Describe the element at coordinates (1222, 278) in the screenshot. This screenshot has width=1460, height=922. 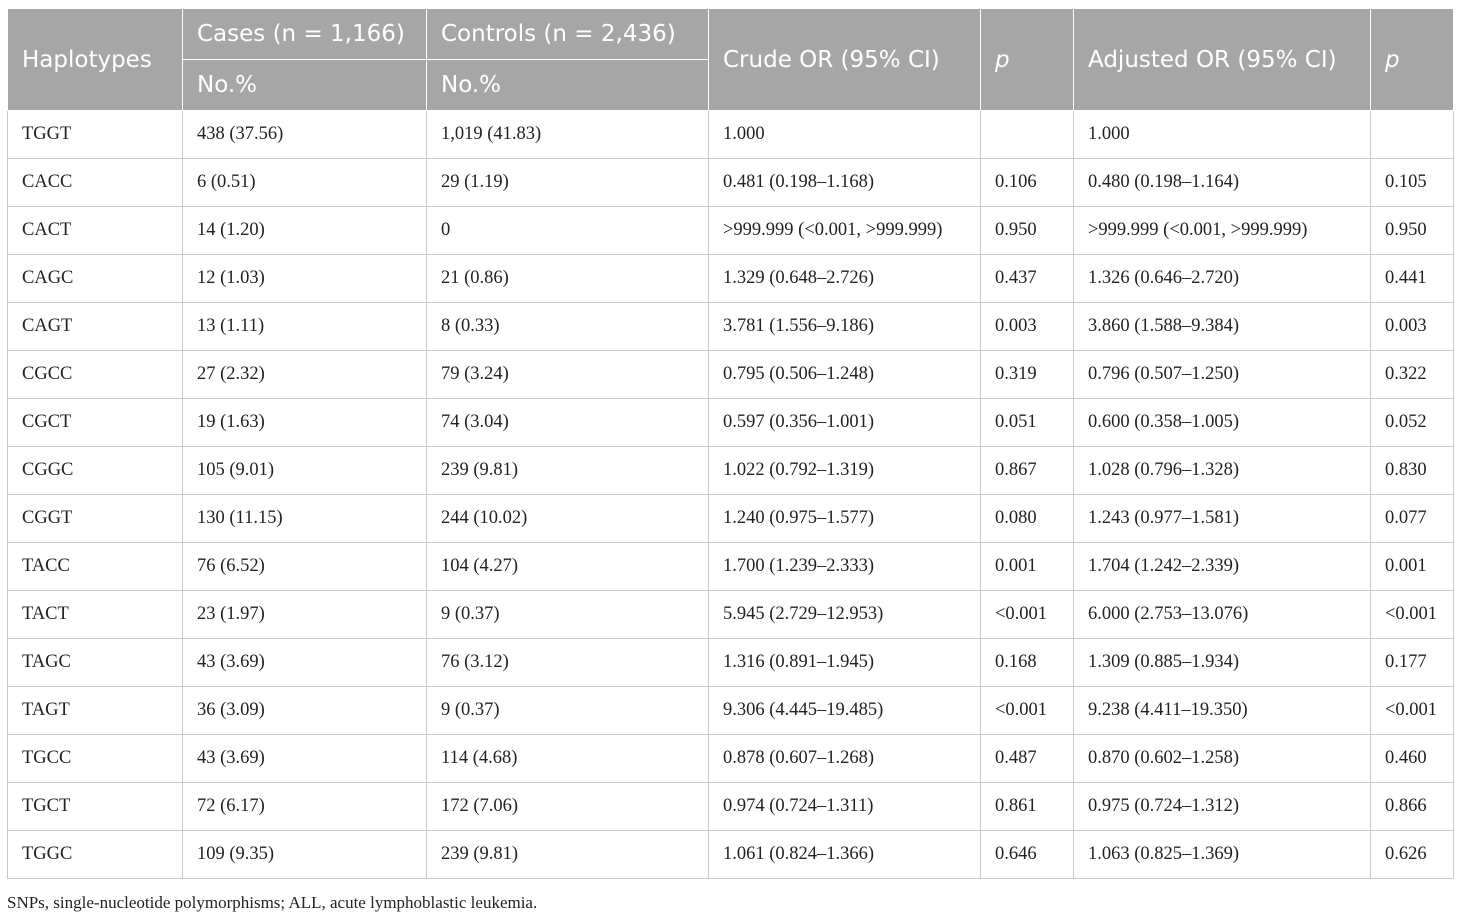
I see `cell-adjusted-or: 1.326 (0.646–2.720)` at that location.